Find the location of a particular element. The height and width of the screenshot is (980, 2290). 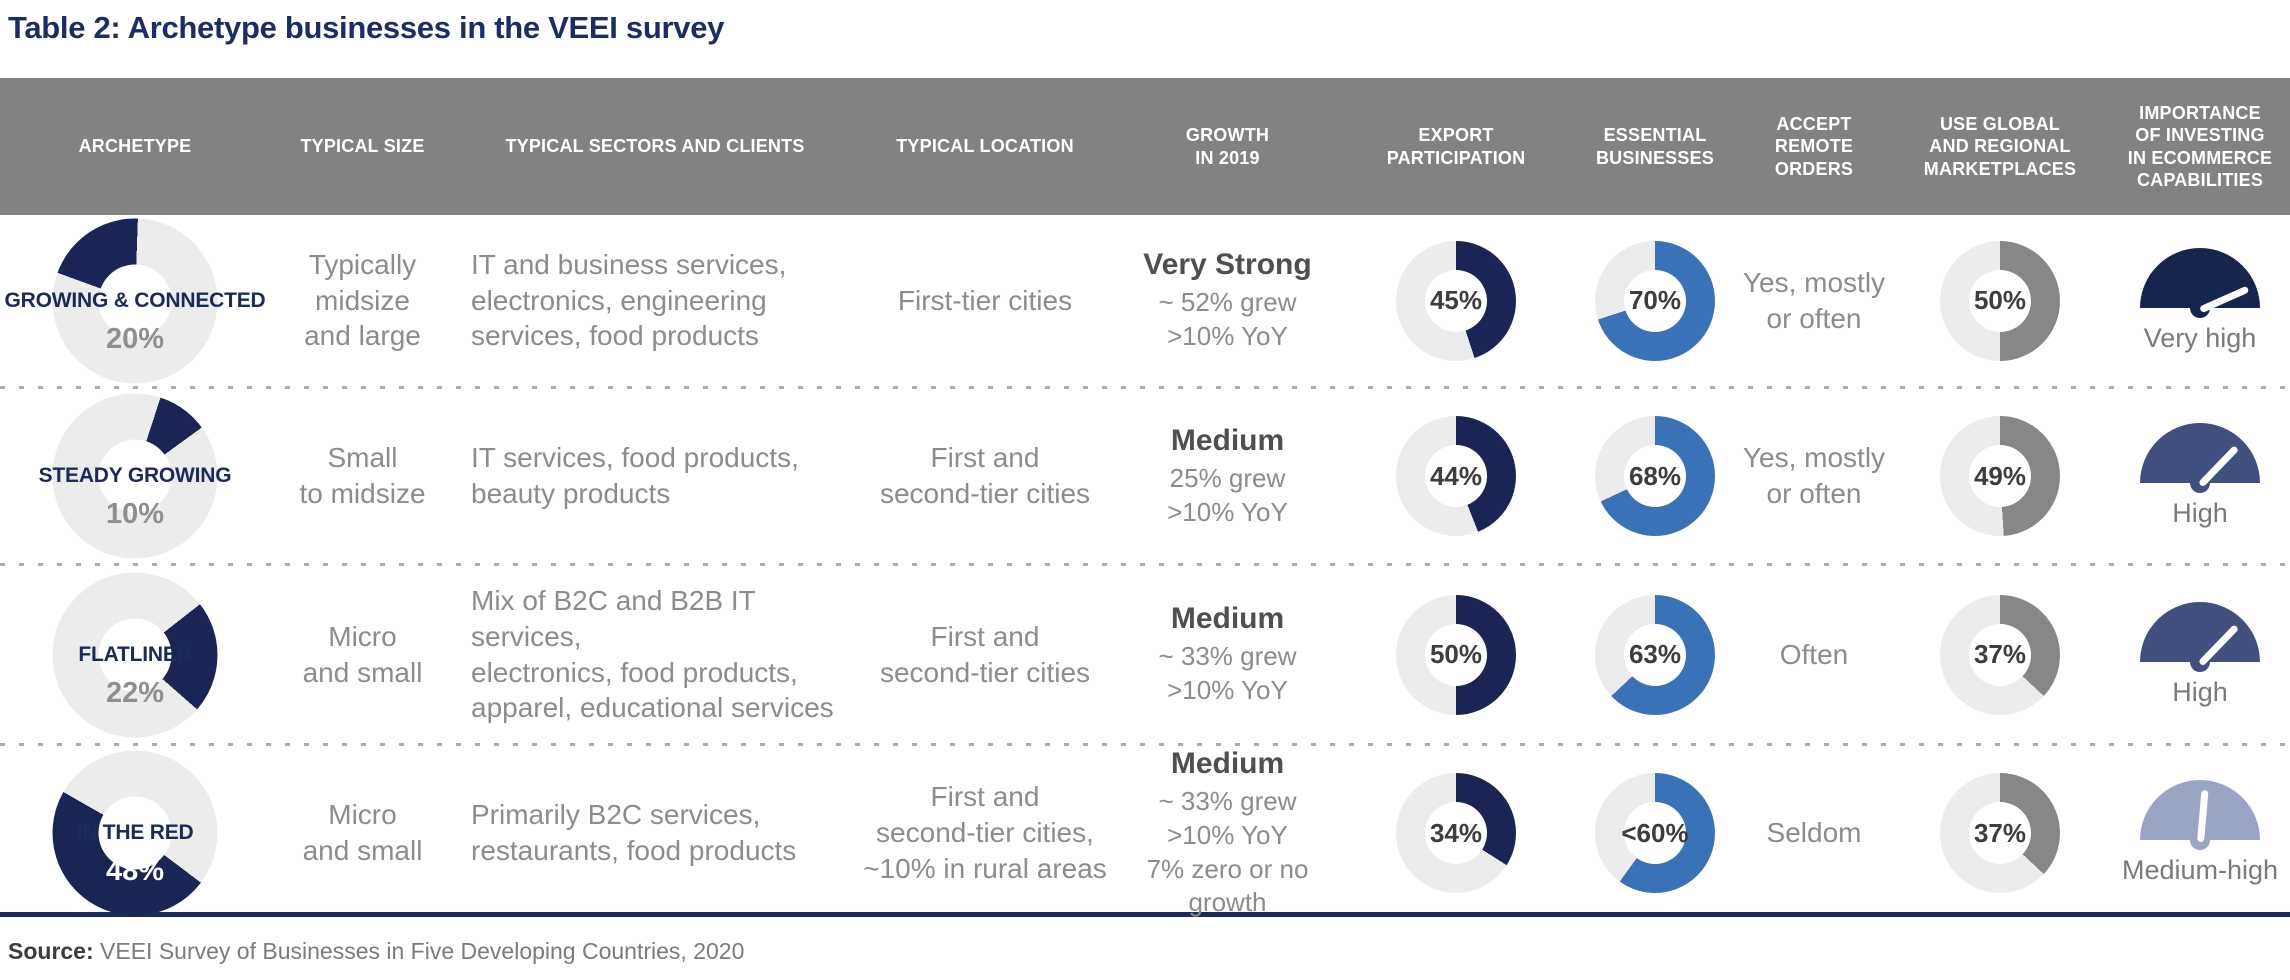

typical-size-cell: Typically midsize and large is located at coordinates (362, 300).